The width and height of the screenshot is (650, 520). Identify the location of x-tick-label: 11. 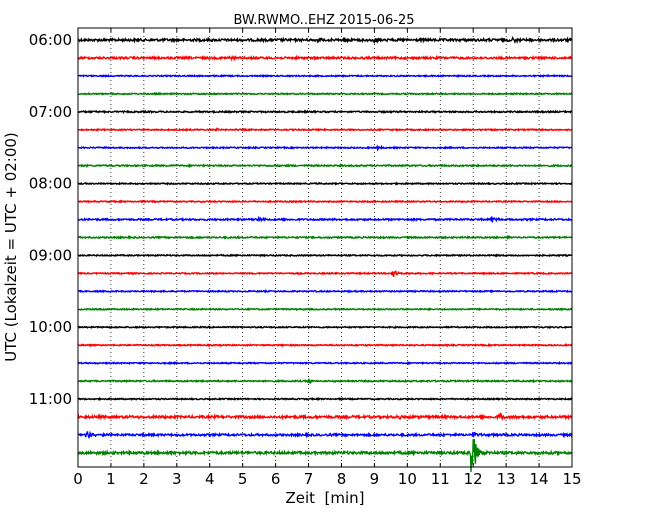
(440, 479).